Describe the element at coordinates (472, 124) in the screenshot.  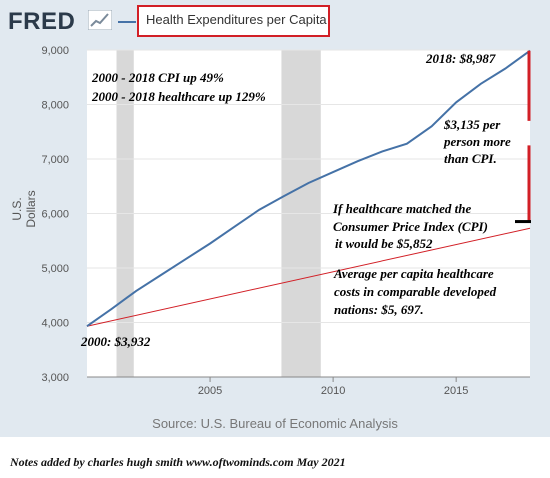
I see `annotation-gap-1: $3,135 per` at that location.